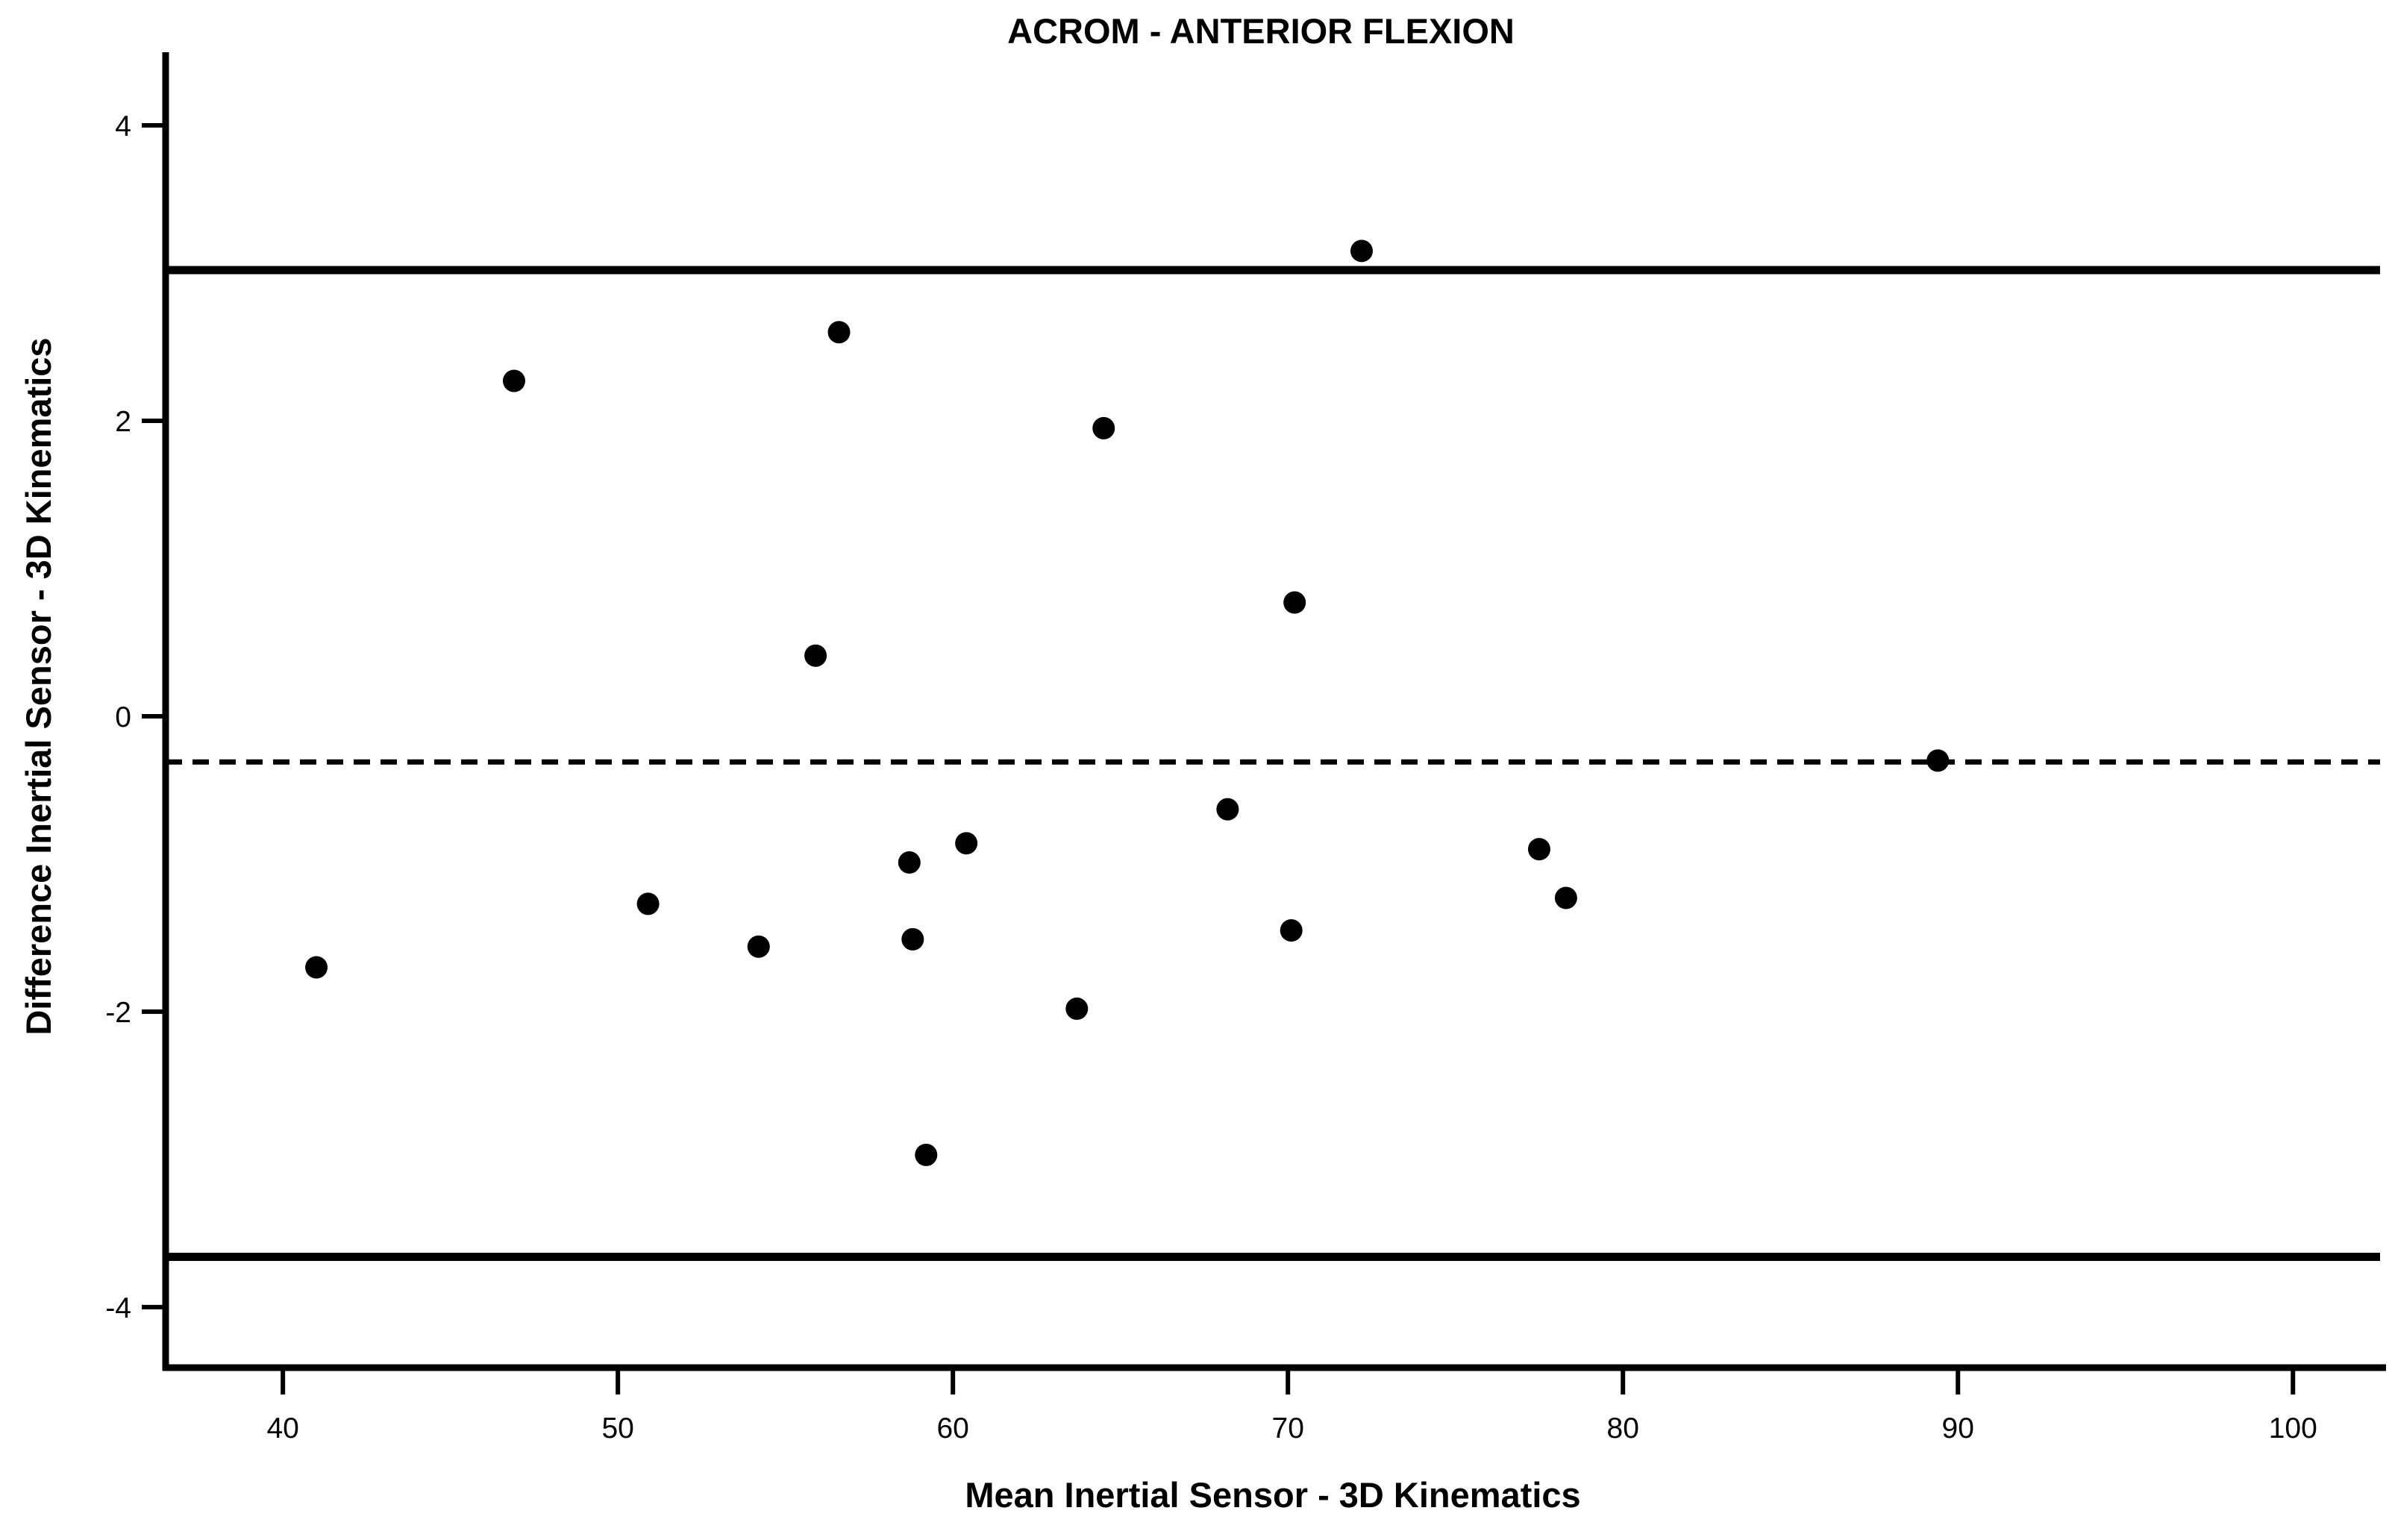 Image resolution: width=2392 pixels, height=1540 pixels. What do you see at coordinates (952, 1428) in the screenshot?
I see `x-tick-label: 60` at bounding box center [952, 1428].